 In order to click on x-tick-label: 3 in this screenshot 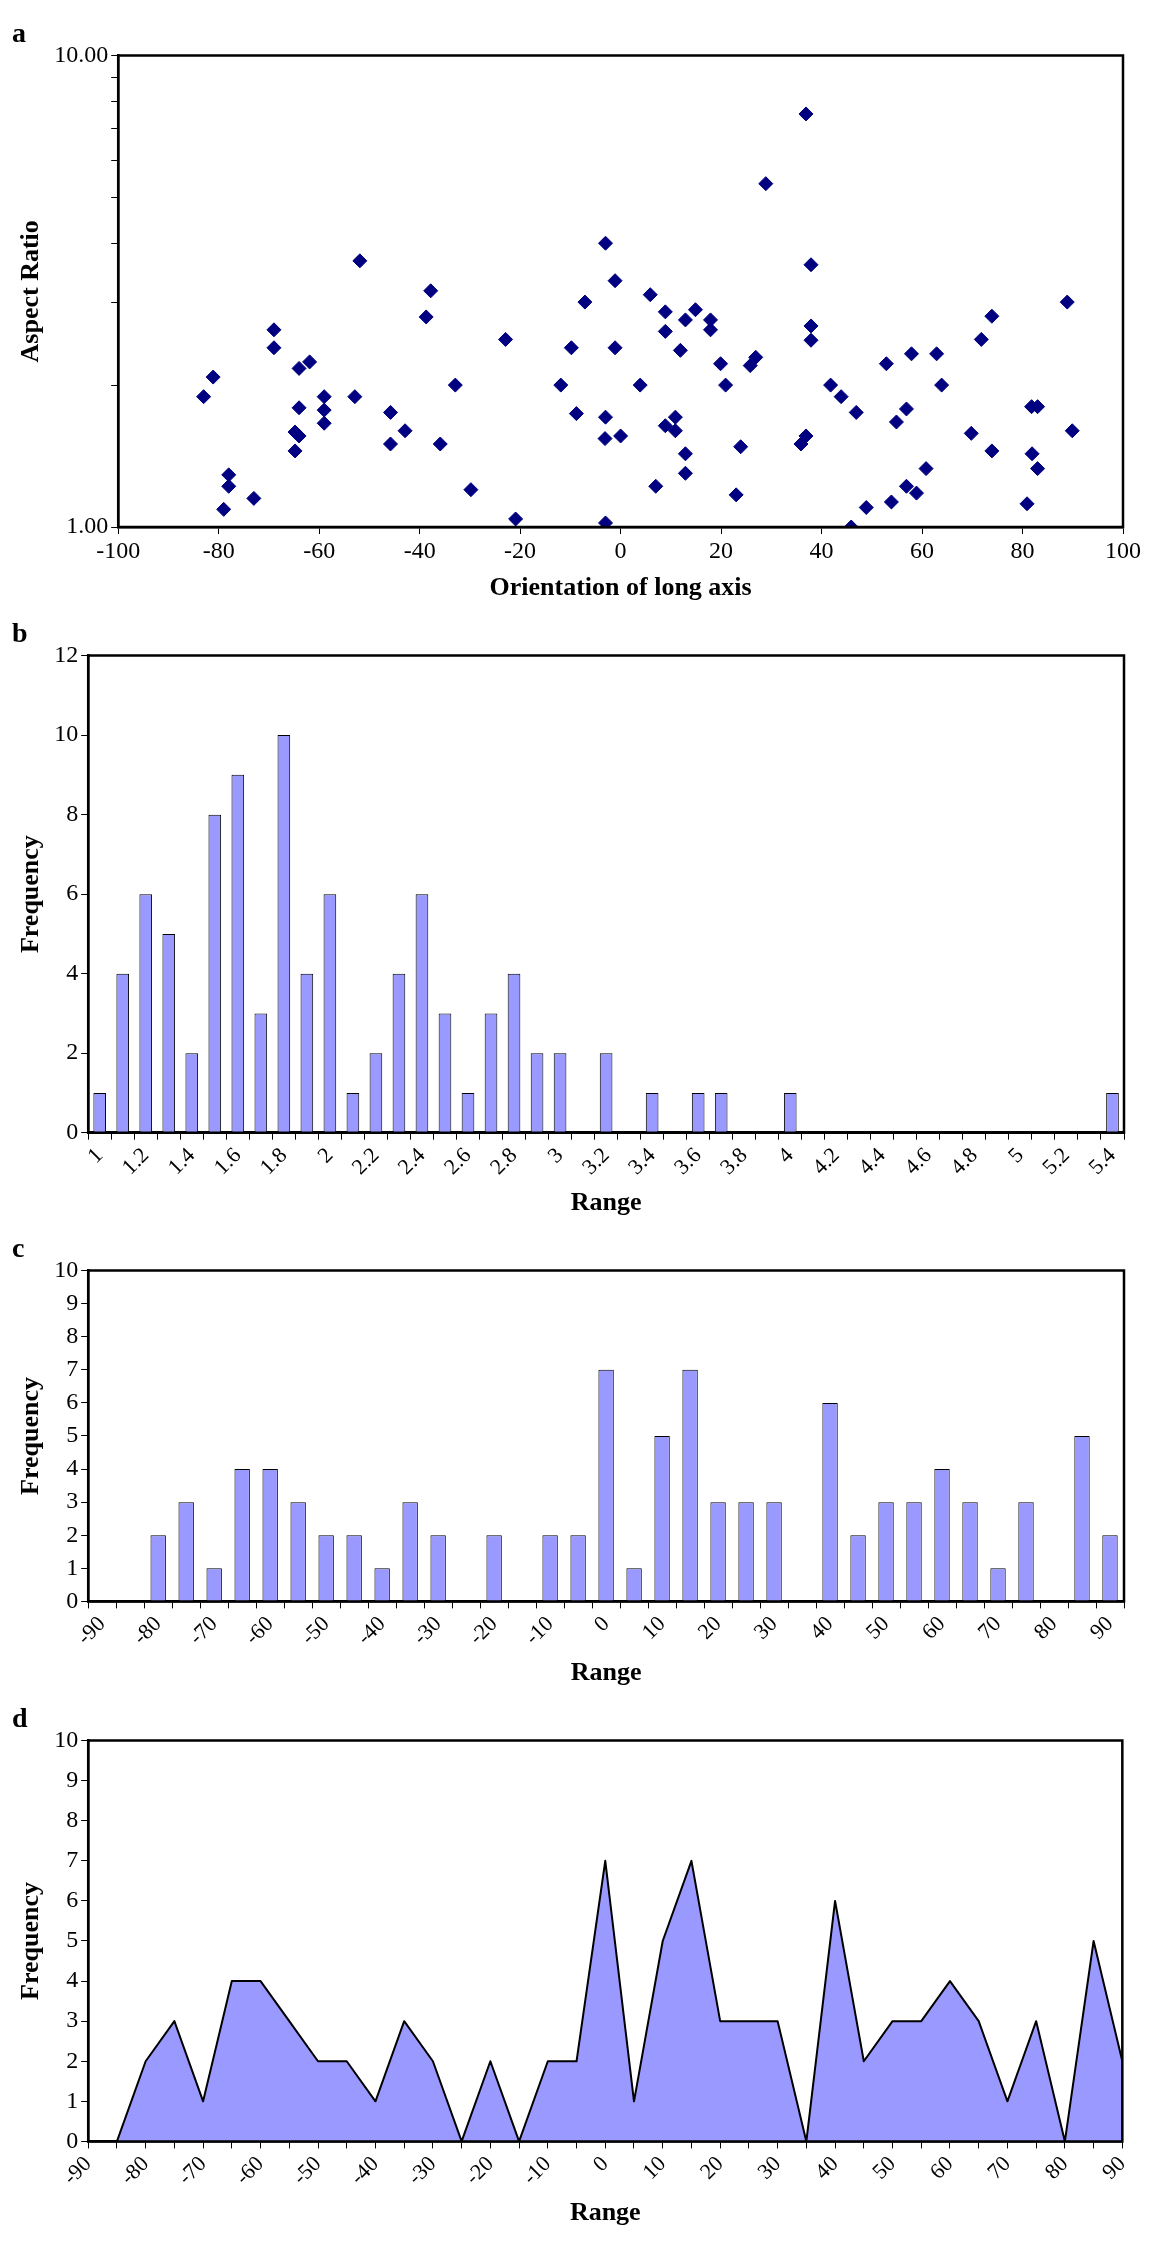, I will do `click(555, 1154)`.